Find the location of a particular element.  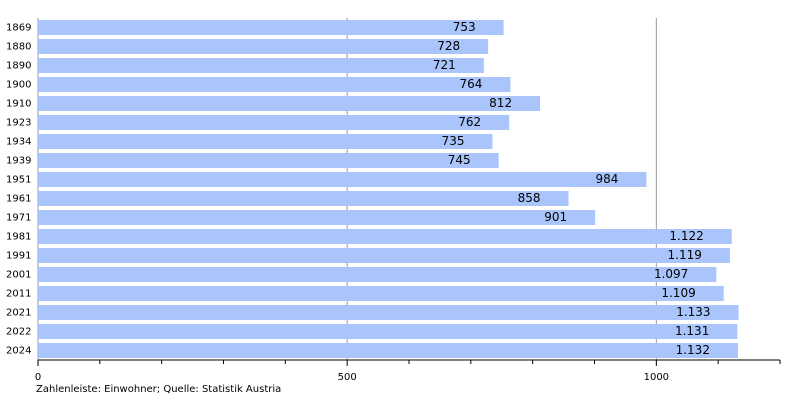

value-label: 812 is located at coordinates (500, 103).